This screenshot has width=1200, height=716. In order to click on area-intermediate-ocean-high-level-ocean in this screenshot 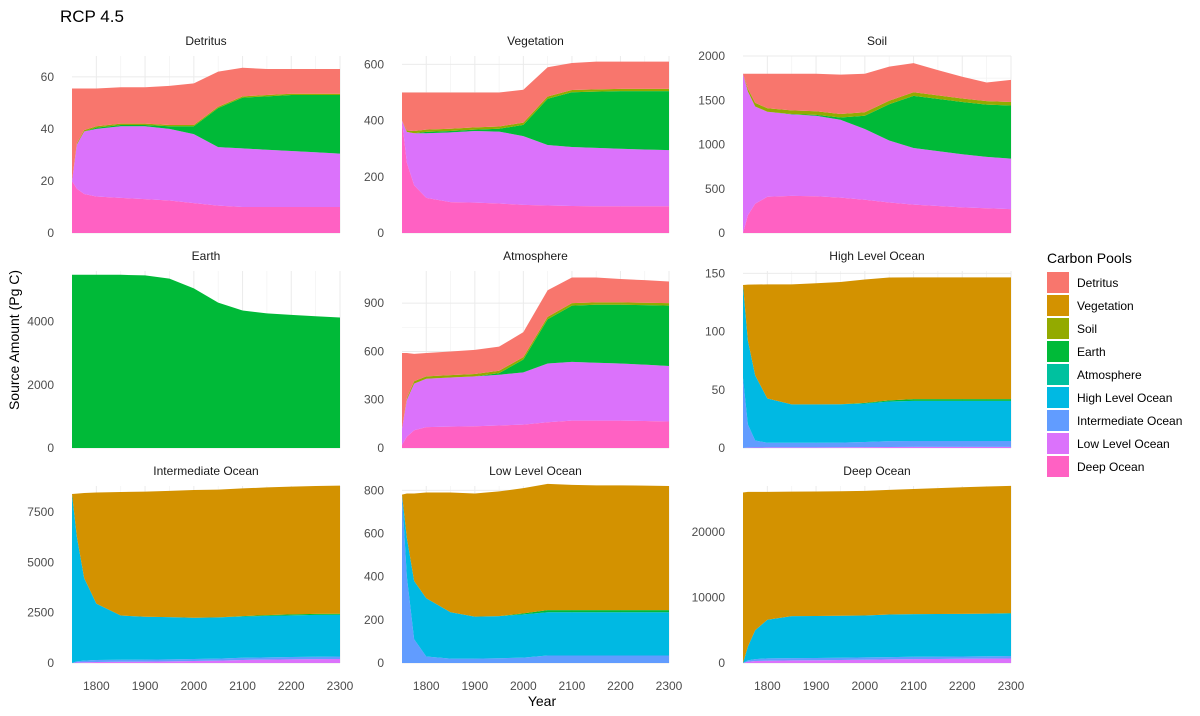, I will do `click(206, 578)`.